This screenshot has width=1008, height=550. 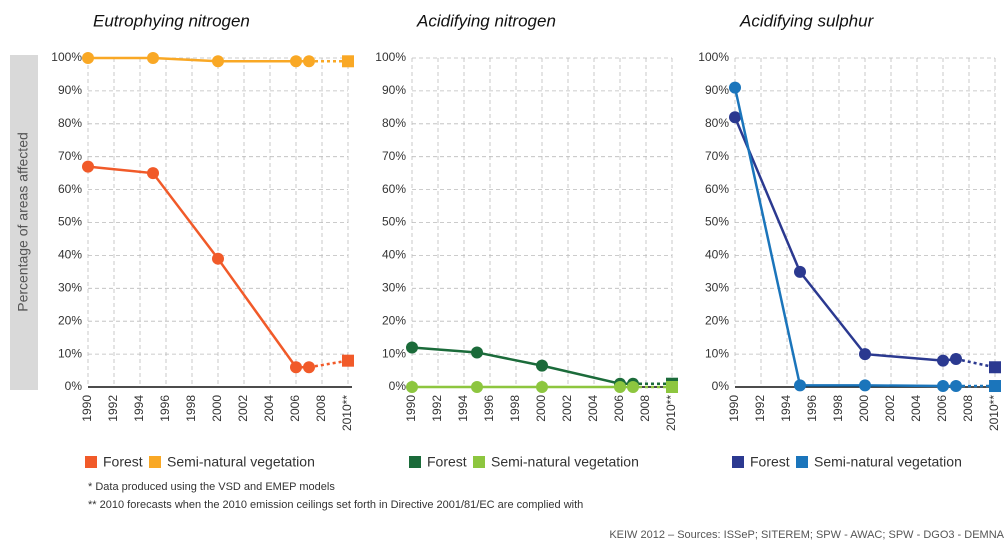 I want to click on ylabel-band, so click(x=24, y=222).